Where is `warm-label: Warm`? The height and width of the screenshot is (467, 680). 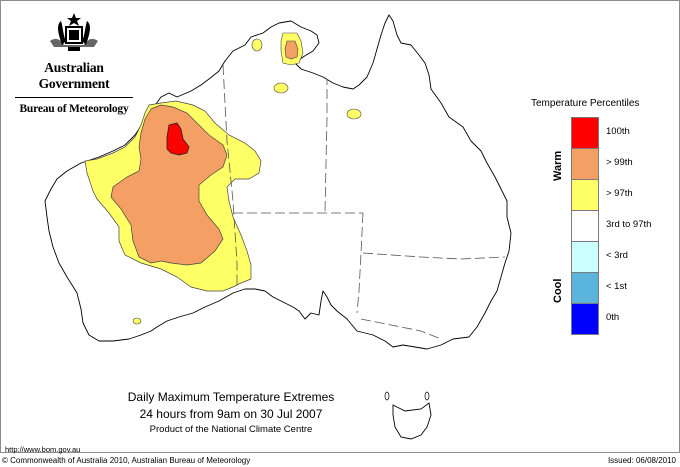
warm-label: Warm is located at coordinates (558, 165).